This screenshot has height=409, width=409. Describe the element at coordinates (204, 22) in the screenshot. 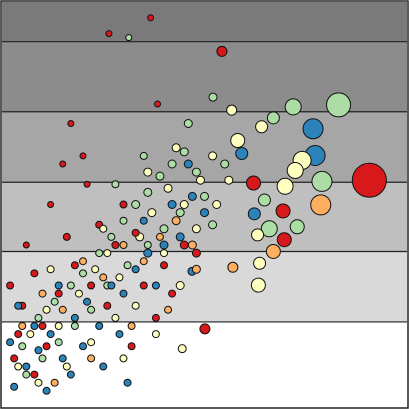

I see `band` at that location.